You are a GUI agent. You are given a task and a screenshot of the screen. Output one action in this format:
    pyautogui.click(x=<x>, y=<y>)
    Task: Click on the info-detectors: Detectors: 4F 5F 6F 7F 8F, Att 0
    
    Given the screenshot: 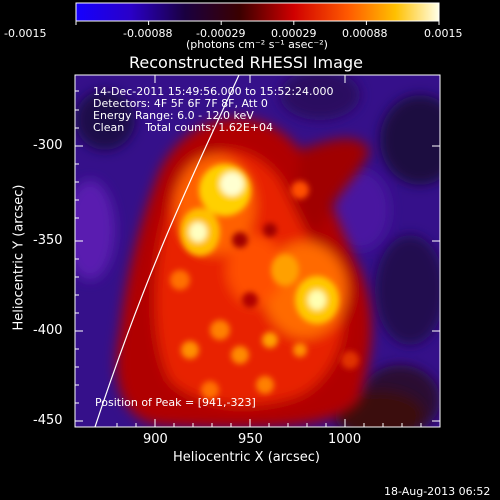 What is the action you would take?
    pyautogui.click(x=180, y=103)
    